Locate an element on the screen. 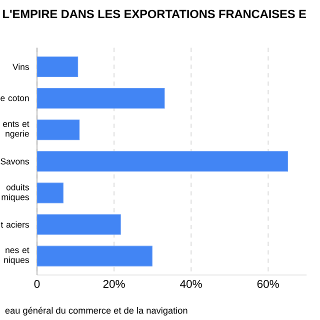  y-tick-label: oduits miques is located at coordinates (15, 193).